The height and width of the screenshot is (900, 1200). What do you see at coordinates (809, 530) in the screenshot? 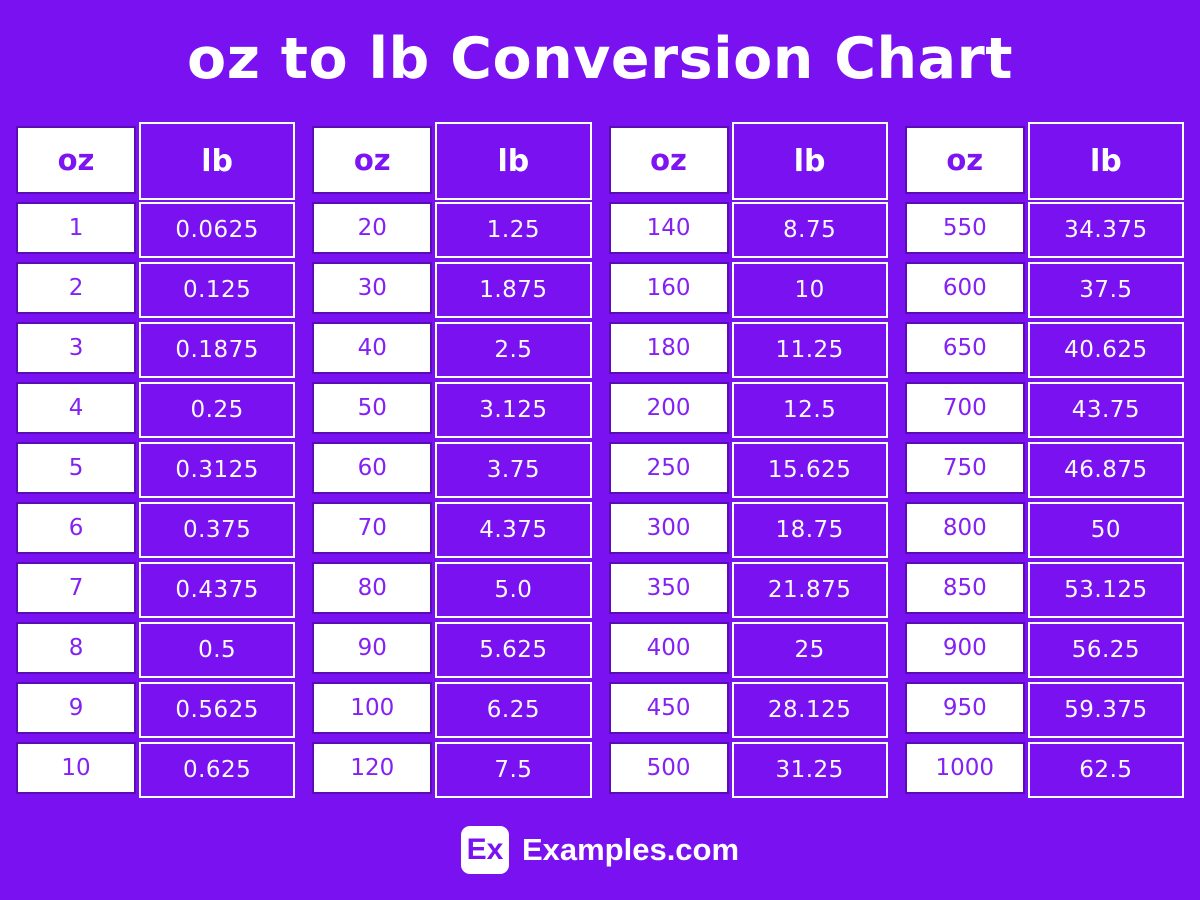
I see `lb-value-cell: 18.75` at bounding box center [809, 530].